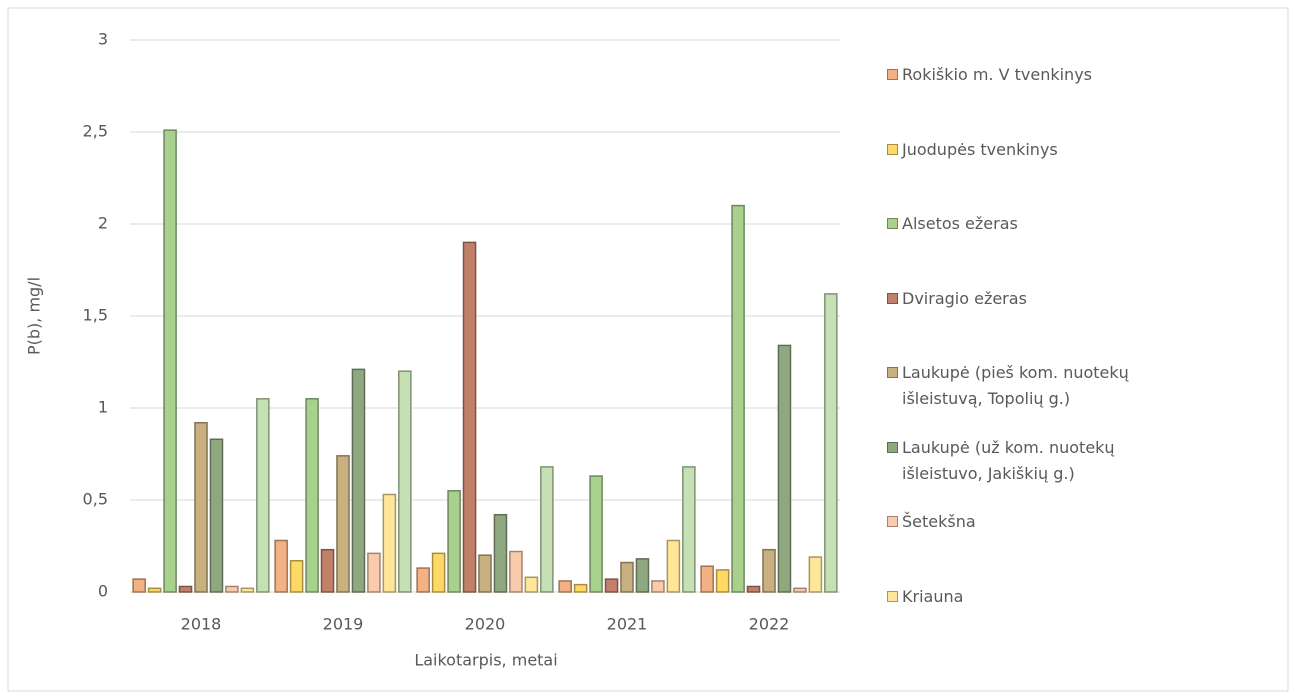  I want to click on y-tick-label: 3, so click(103, 39).